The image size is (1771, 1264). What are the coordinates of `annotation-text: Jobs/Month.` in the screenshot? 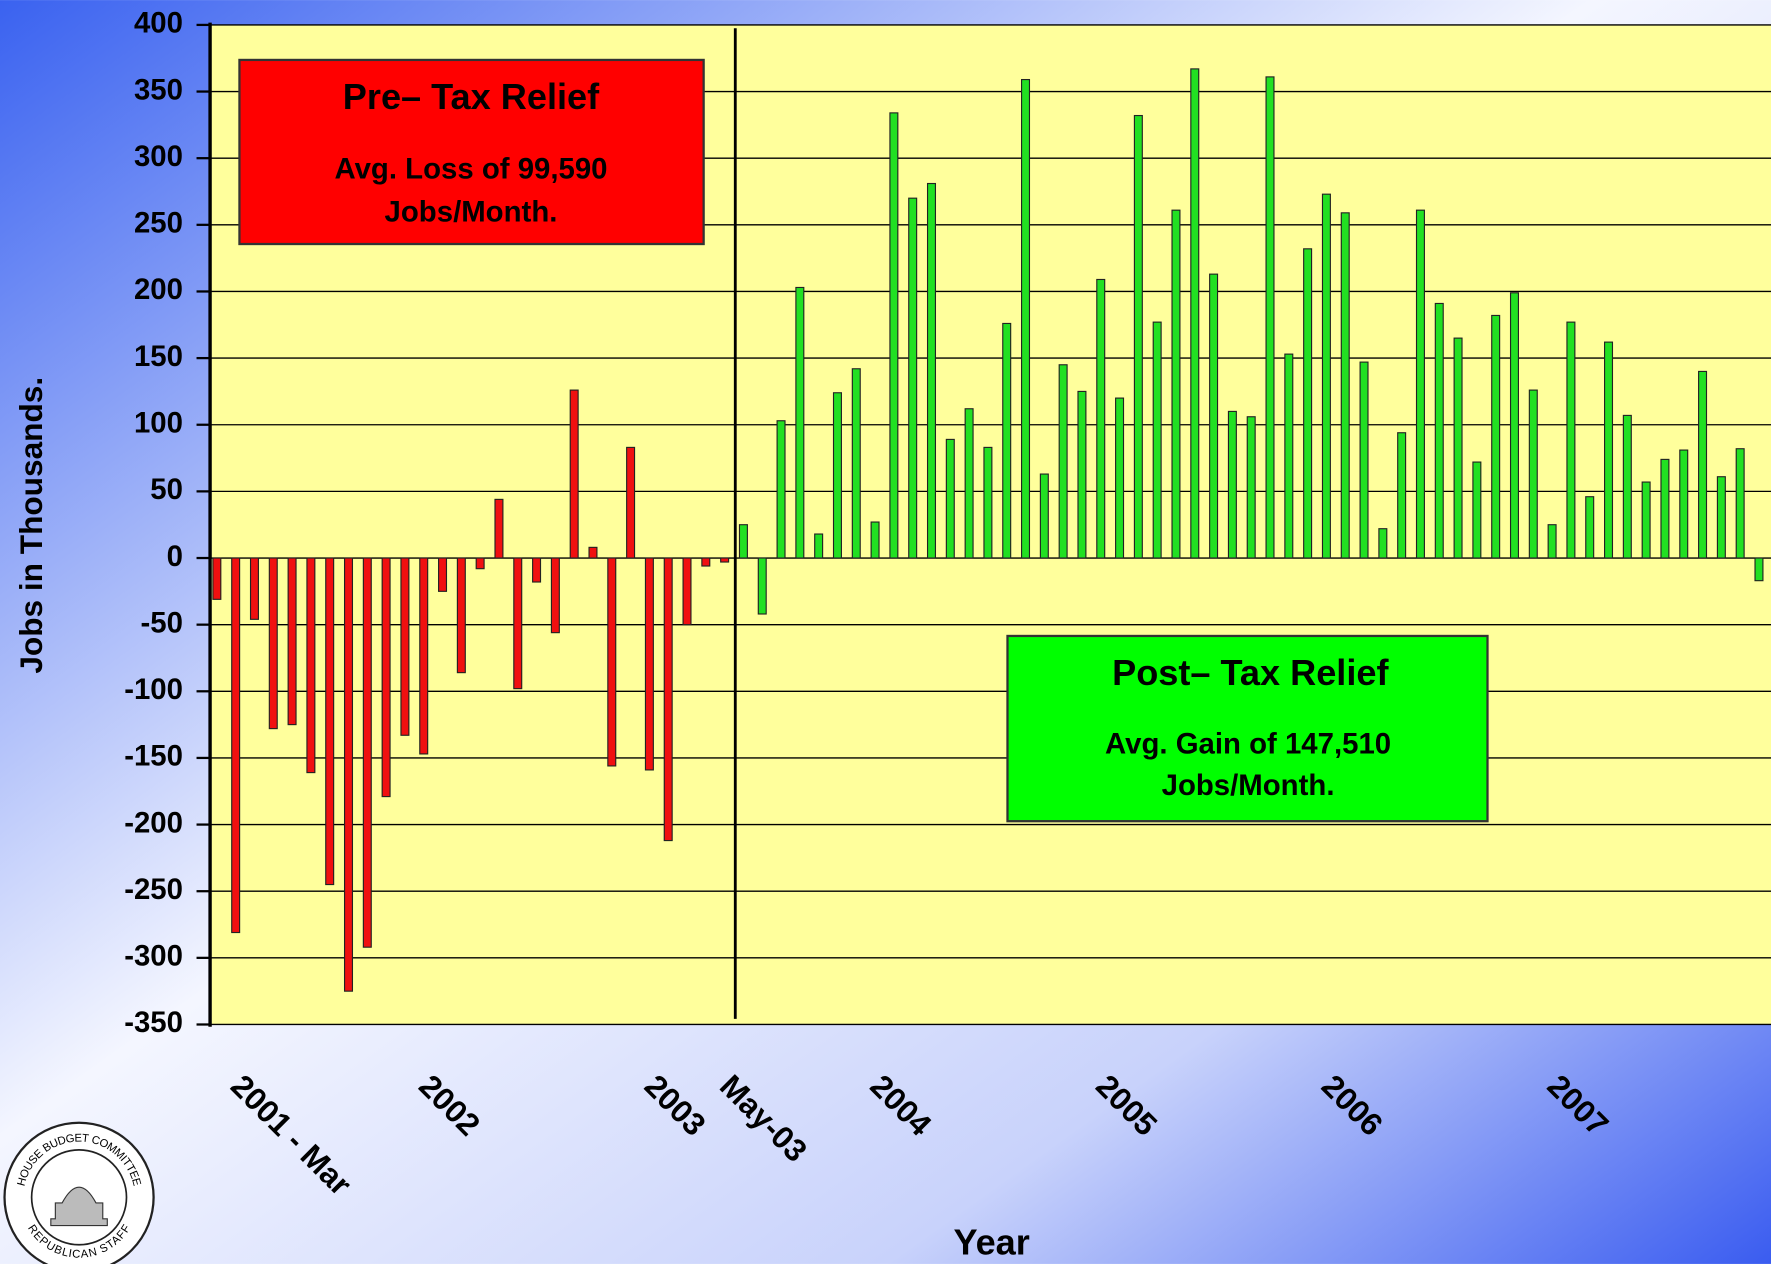 It's located at (471, 211).